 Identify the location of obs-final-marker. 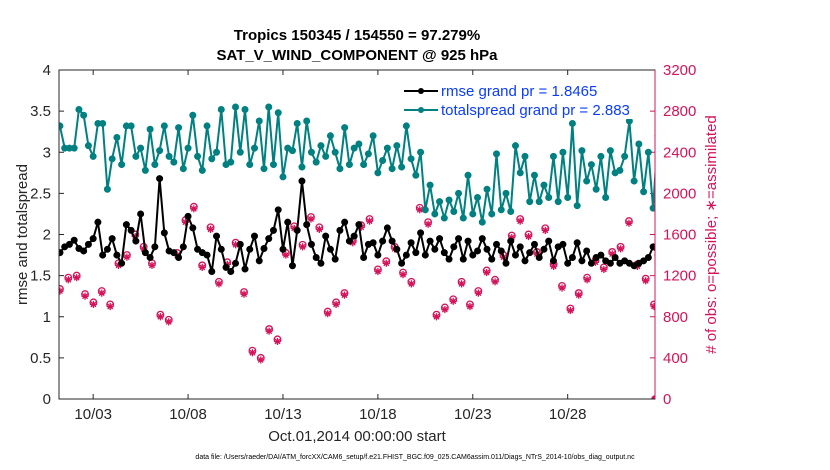
(653, 397).